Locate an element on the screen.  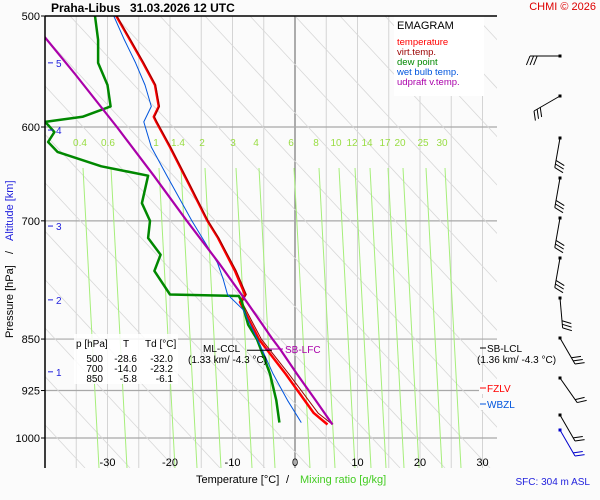
mixing-ratio-label: 2 is located at coordinates (202, 143).